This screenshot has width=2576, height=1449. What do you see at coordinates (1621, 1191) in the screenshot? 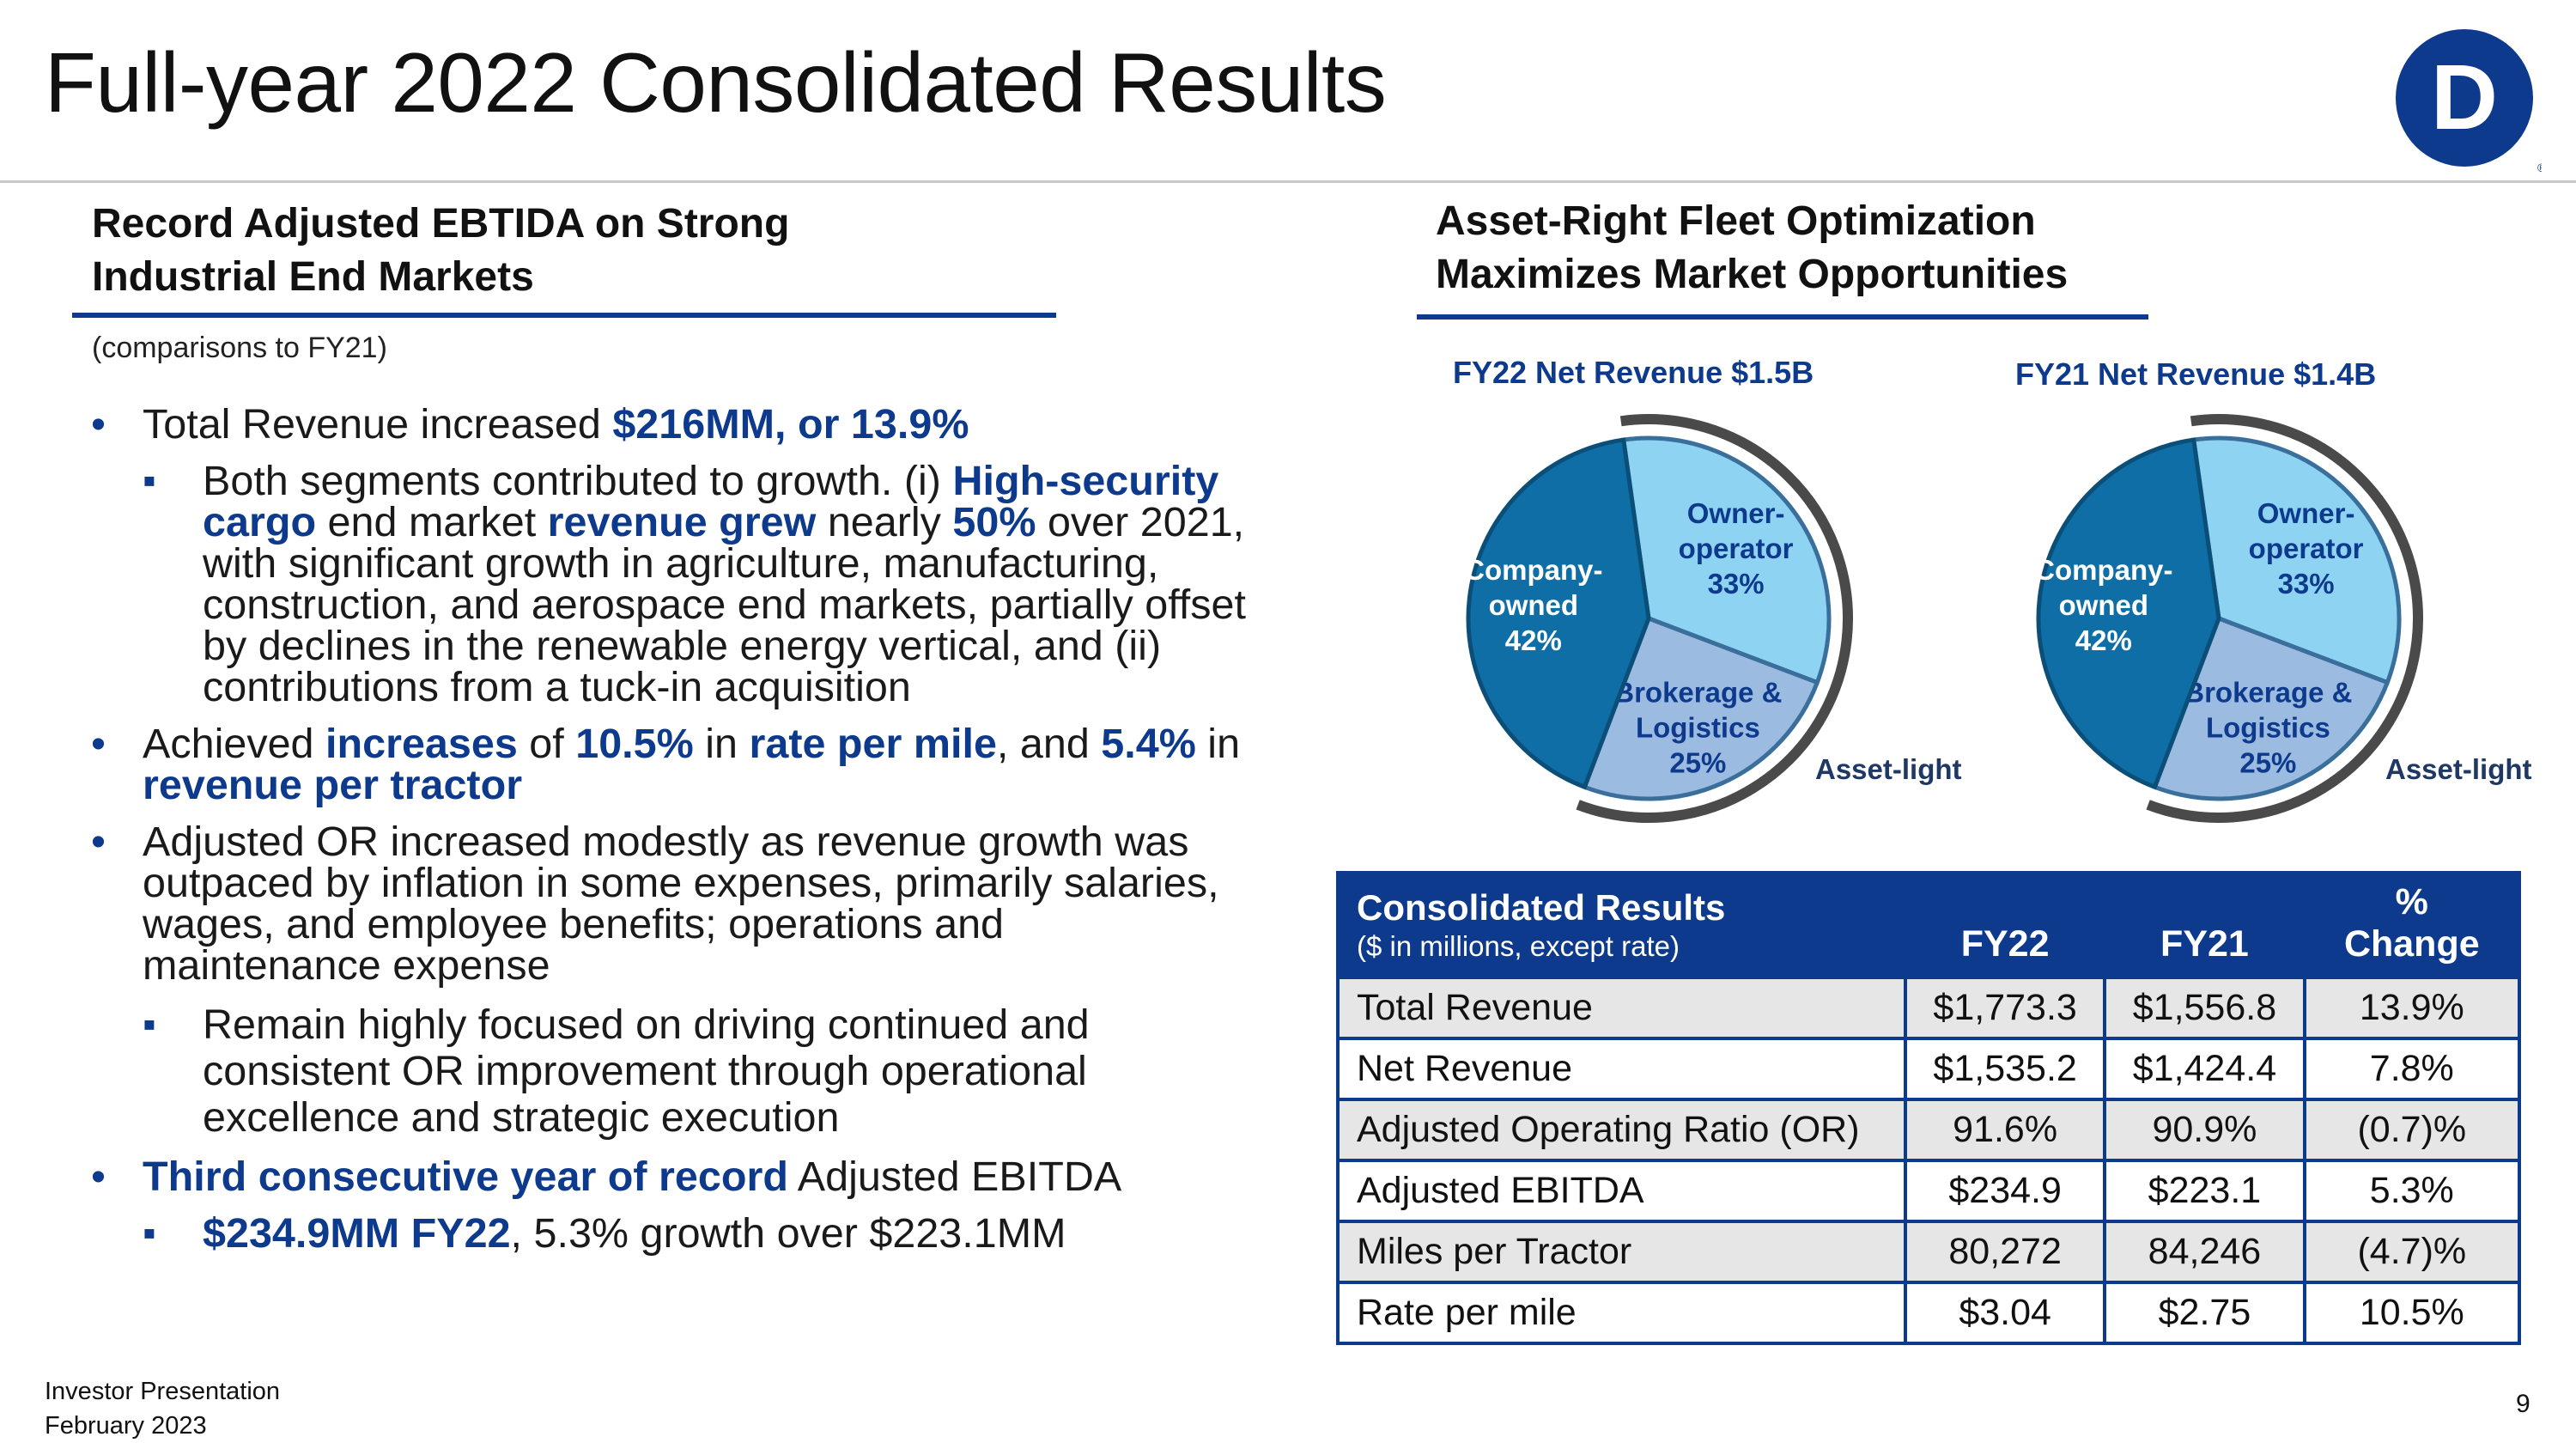
I see `row-label: Adjusted EBITDA` at bounding box center [1621, 1191].